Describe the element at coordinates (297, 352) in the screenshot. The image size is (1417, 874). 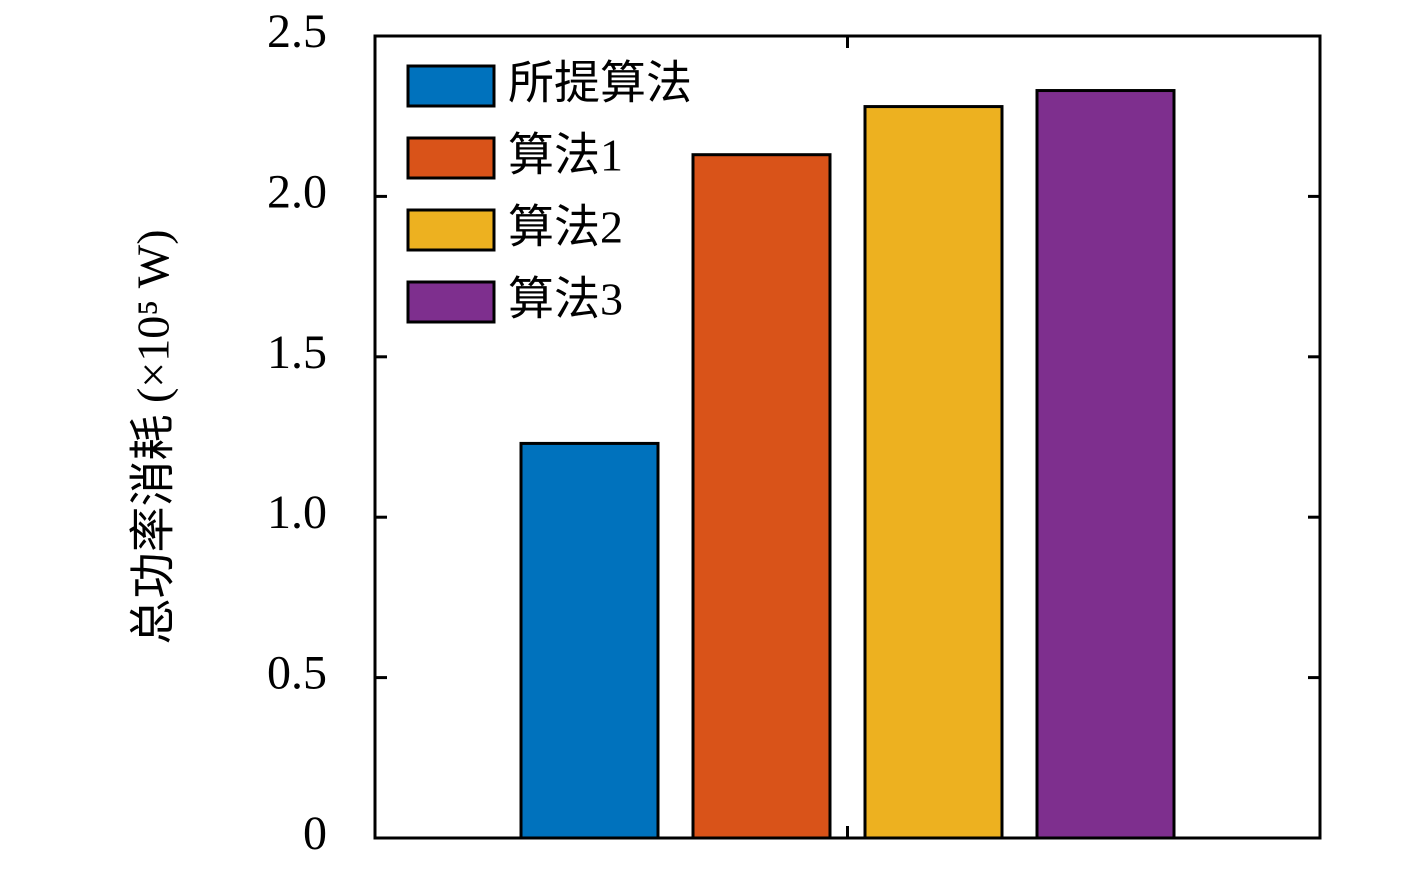
I see `y-tick-label: 1.5` at that location.